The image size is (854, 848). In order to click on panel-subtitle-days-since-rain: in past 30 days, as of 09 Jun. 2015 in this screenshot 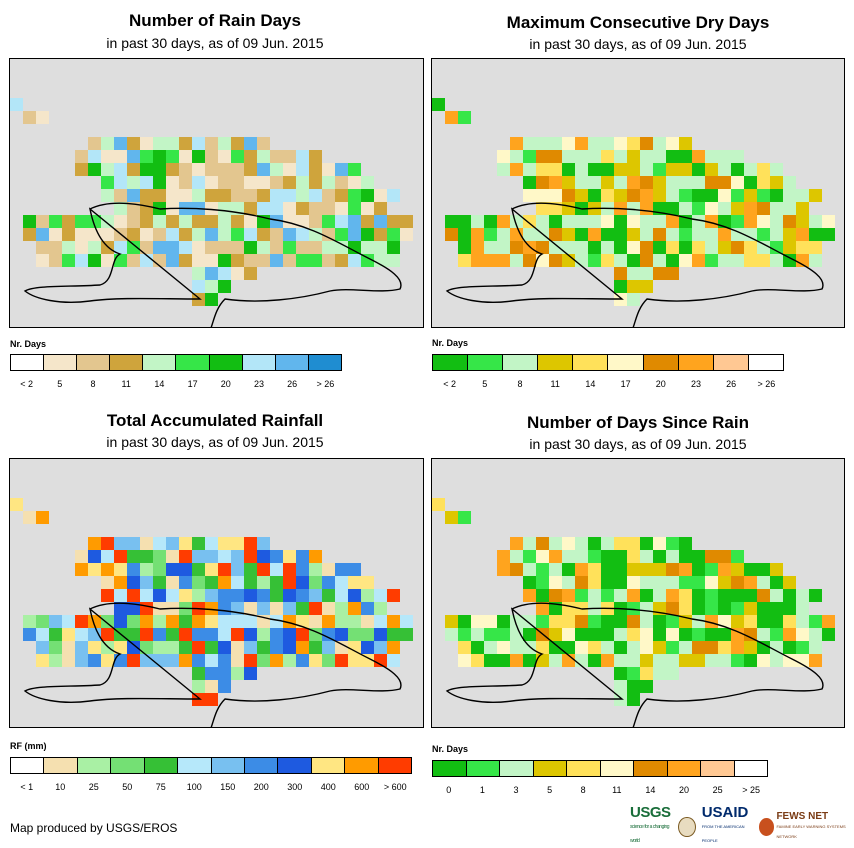, I will do `click(638, 444)`.